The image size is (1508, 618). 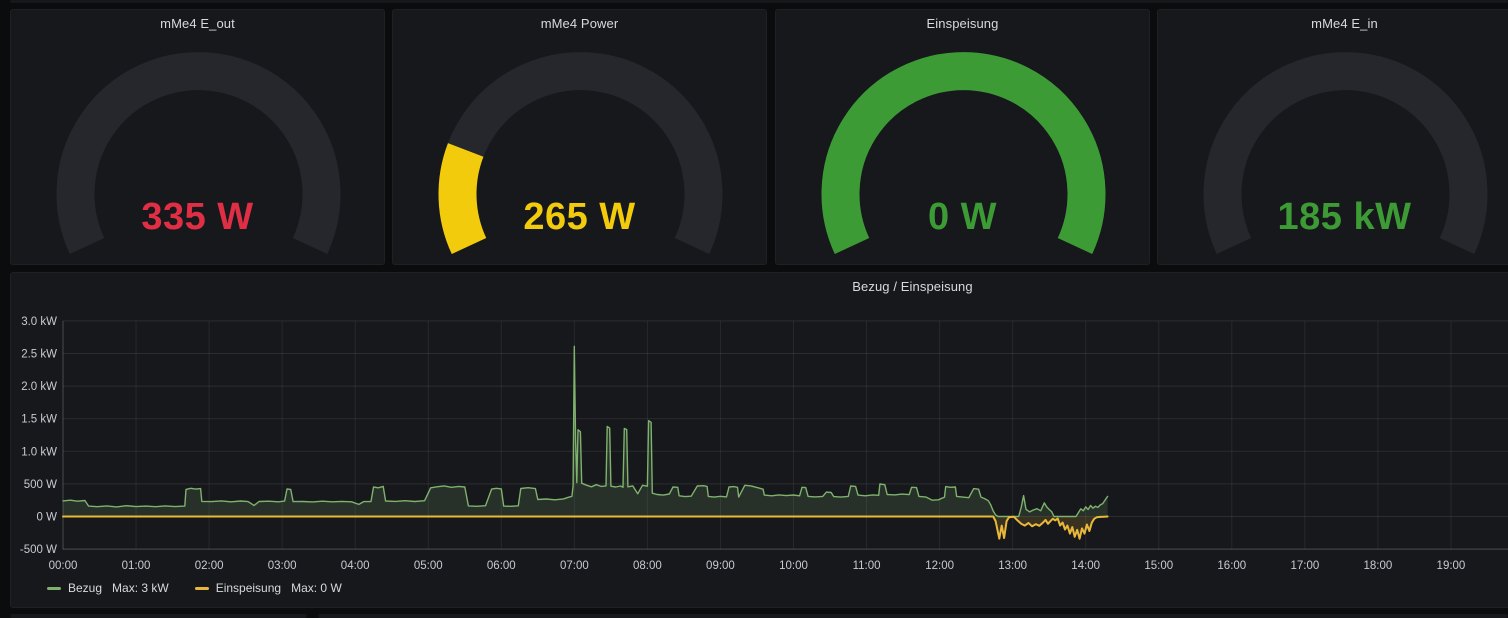 I want to click on legend-label-einspeisung: Einspeisung, so click(x=248, y=588).